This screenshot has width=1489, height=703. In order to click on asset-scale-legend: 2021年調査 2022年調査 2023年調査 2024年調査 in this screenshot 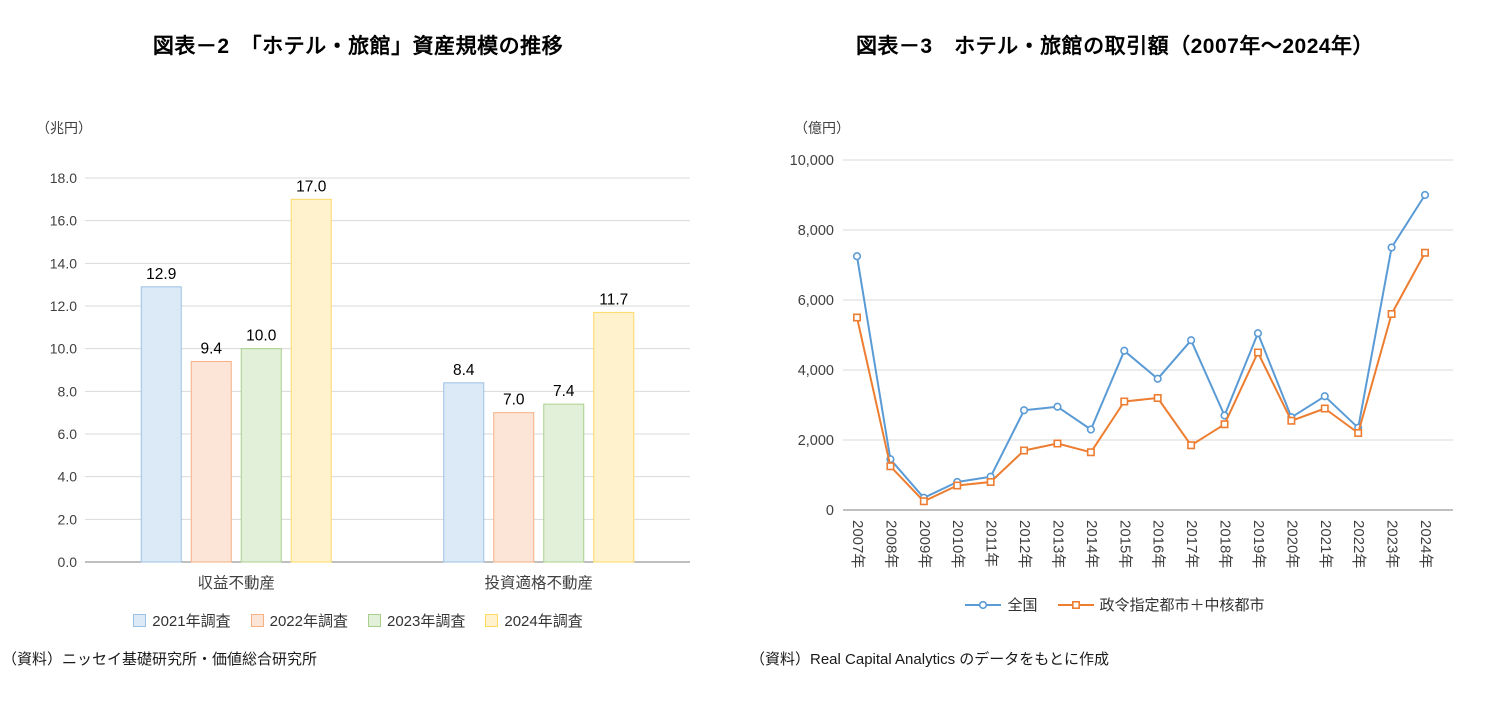, I will do `click(358, 620)`.